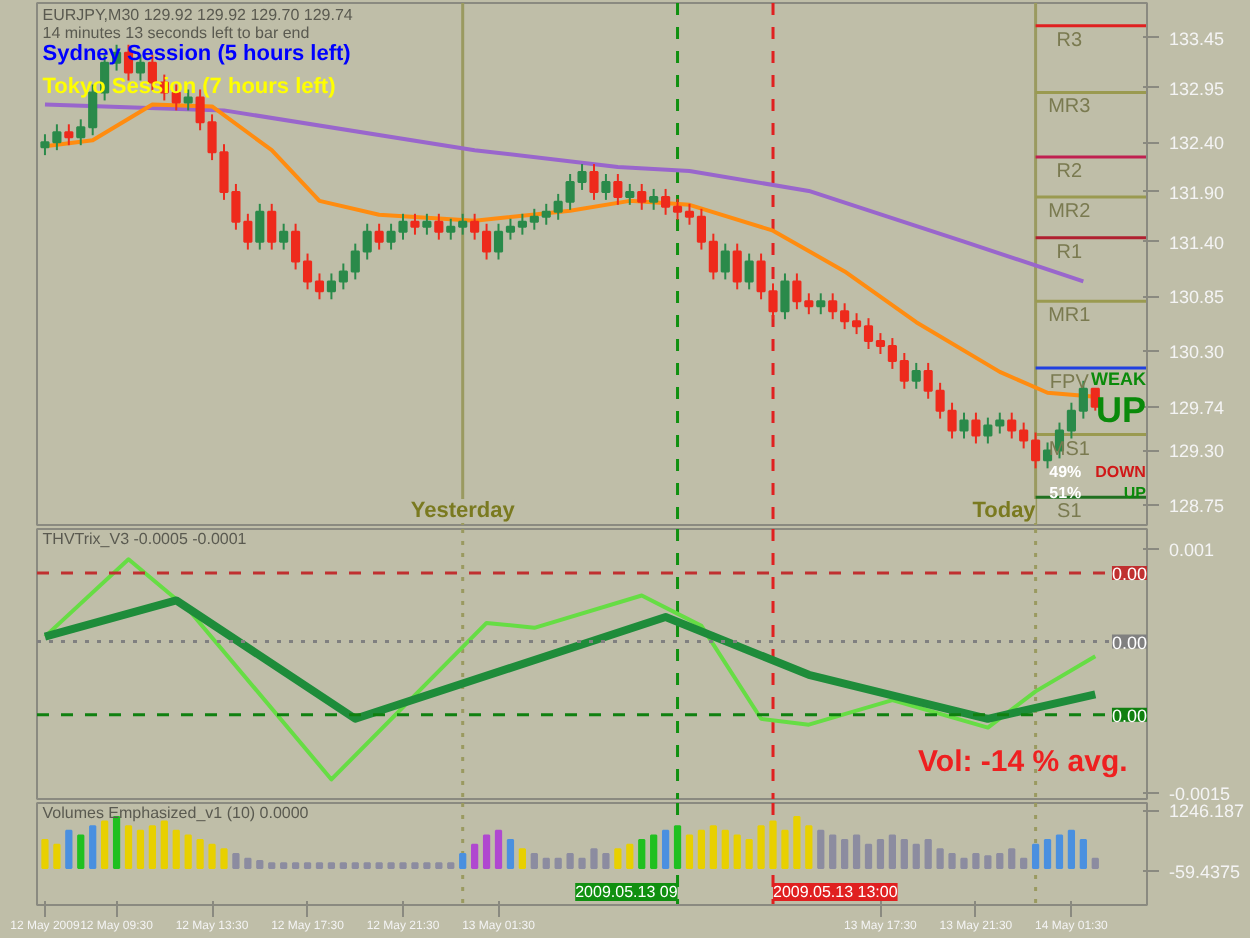 Image resolution: width=1250 pixels, height=938 pixels. I want to click on y-tick-label: -0.0015, so click(1200, 794).